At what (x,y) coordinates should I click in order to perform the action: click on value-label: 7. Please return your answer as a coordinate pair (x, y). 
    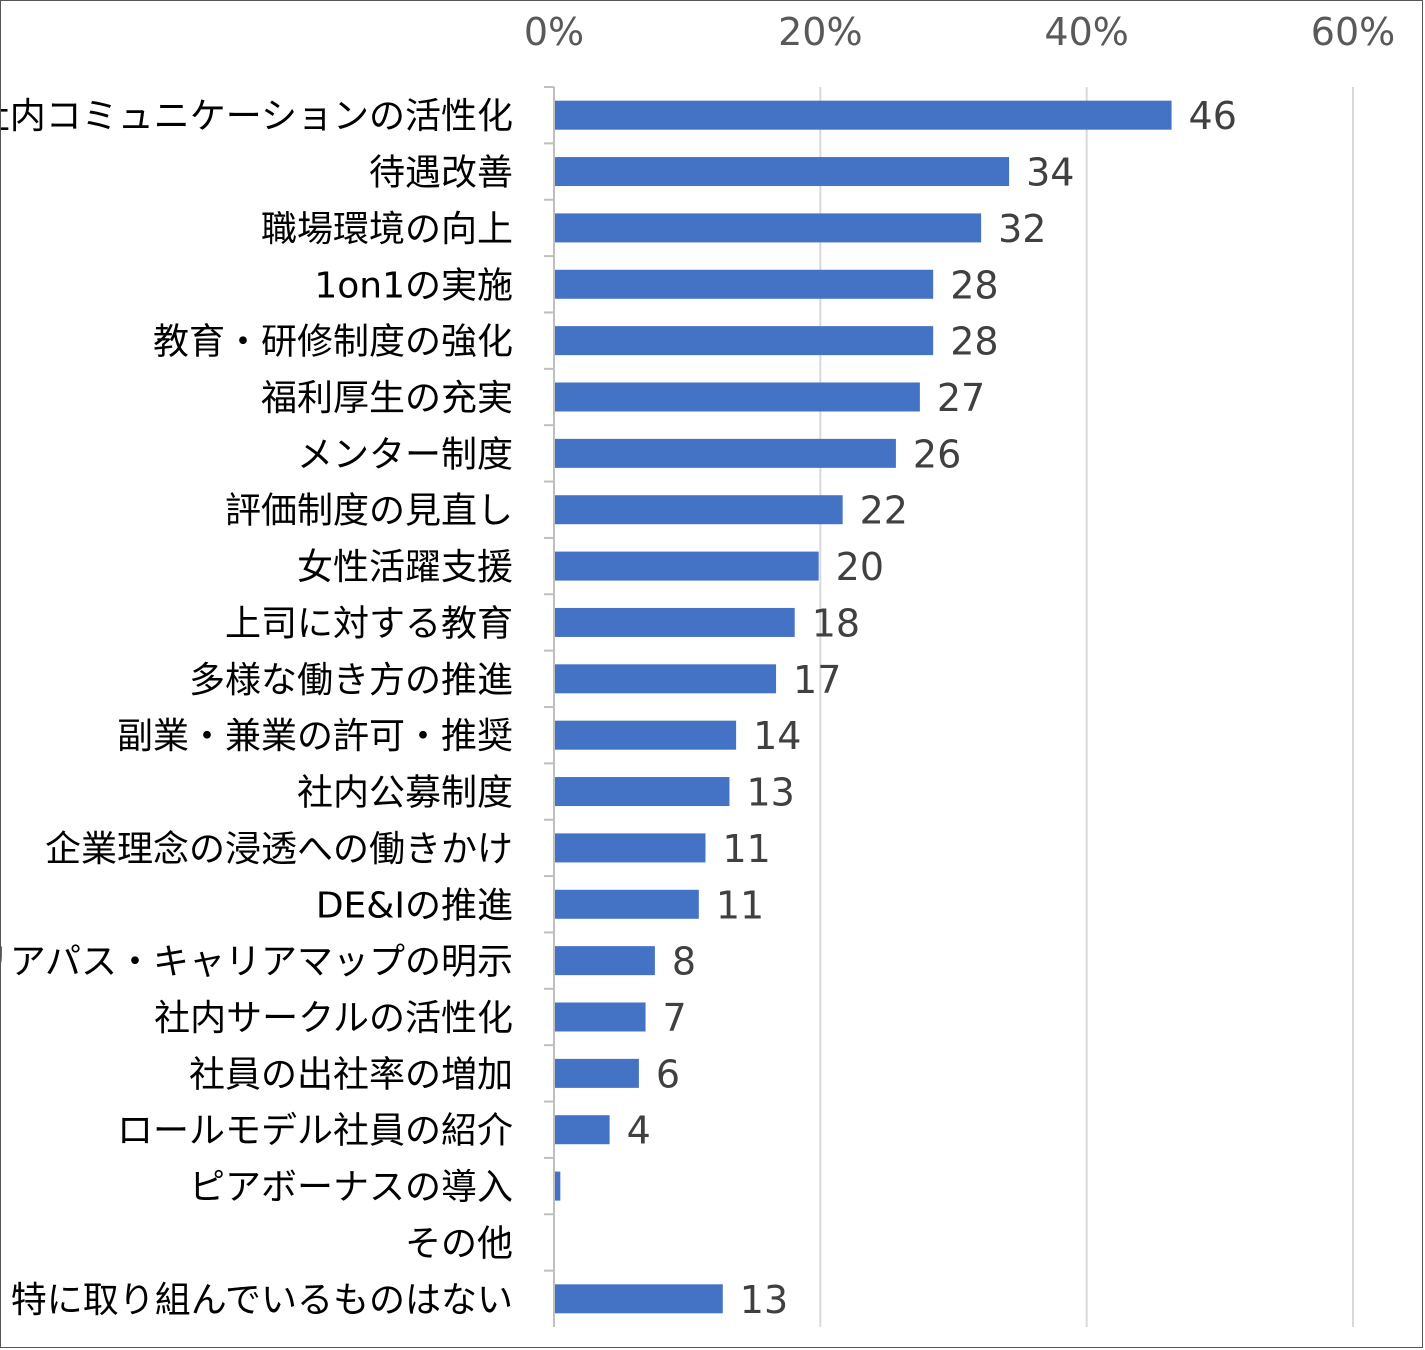
    Looking at the image, I should click on (675, 1018).